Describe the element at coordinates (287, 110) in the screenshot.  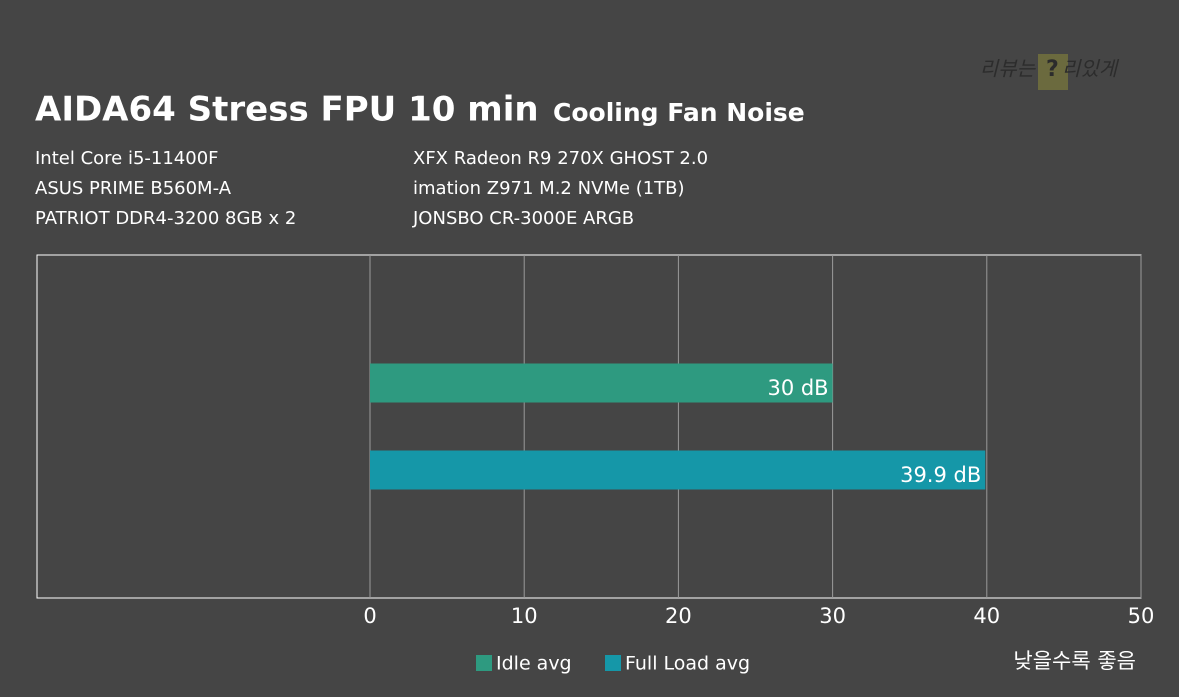
I see `chart-title: AIDA64 Stress FPU 10 min` at that location.